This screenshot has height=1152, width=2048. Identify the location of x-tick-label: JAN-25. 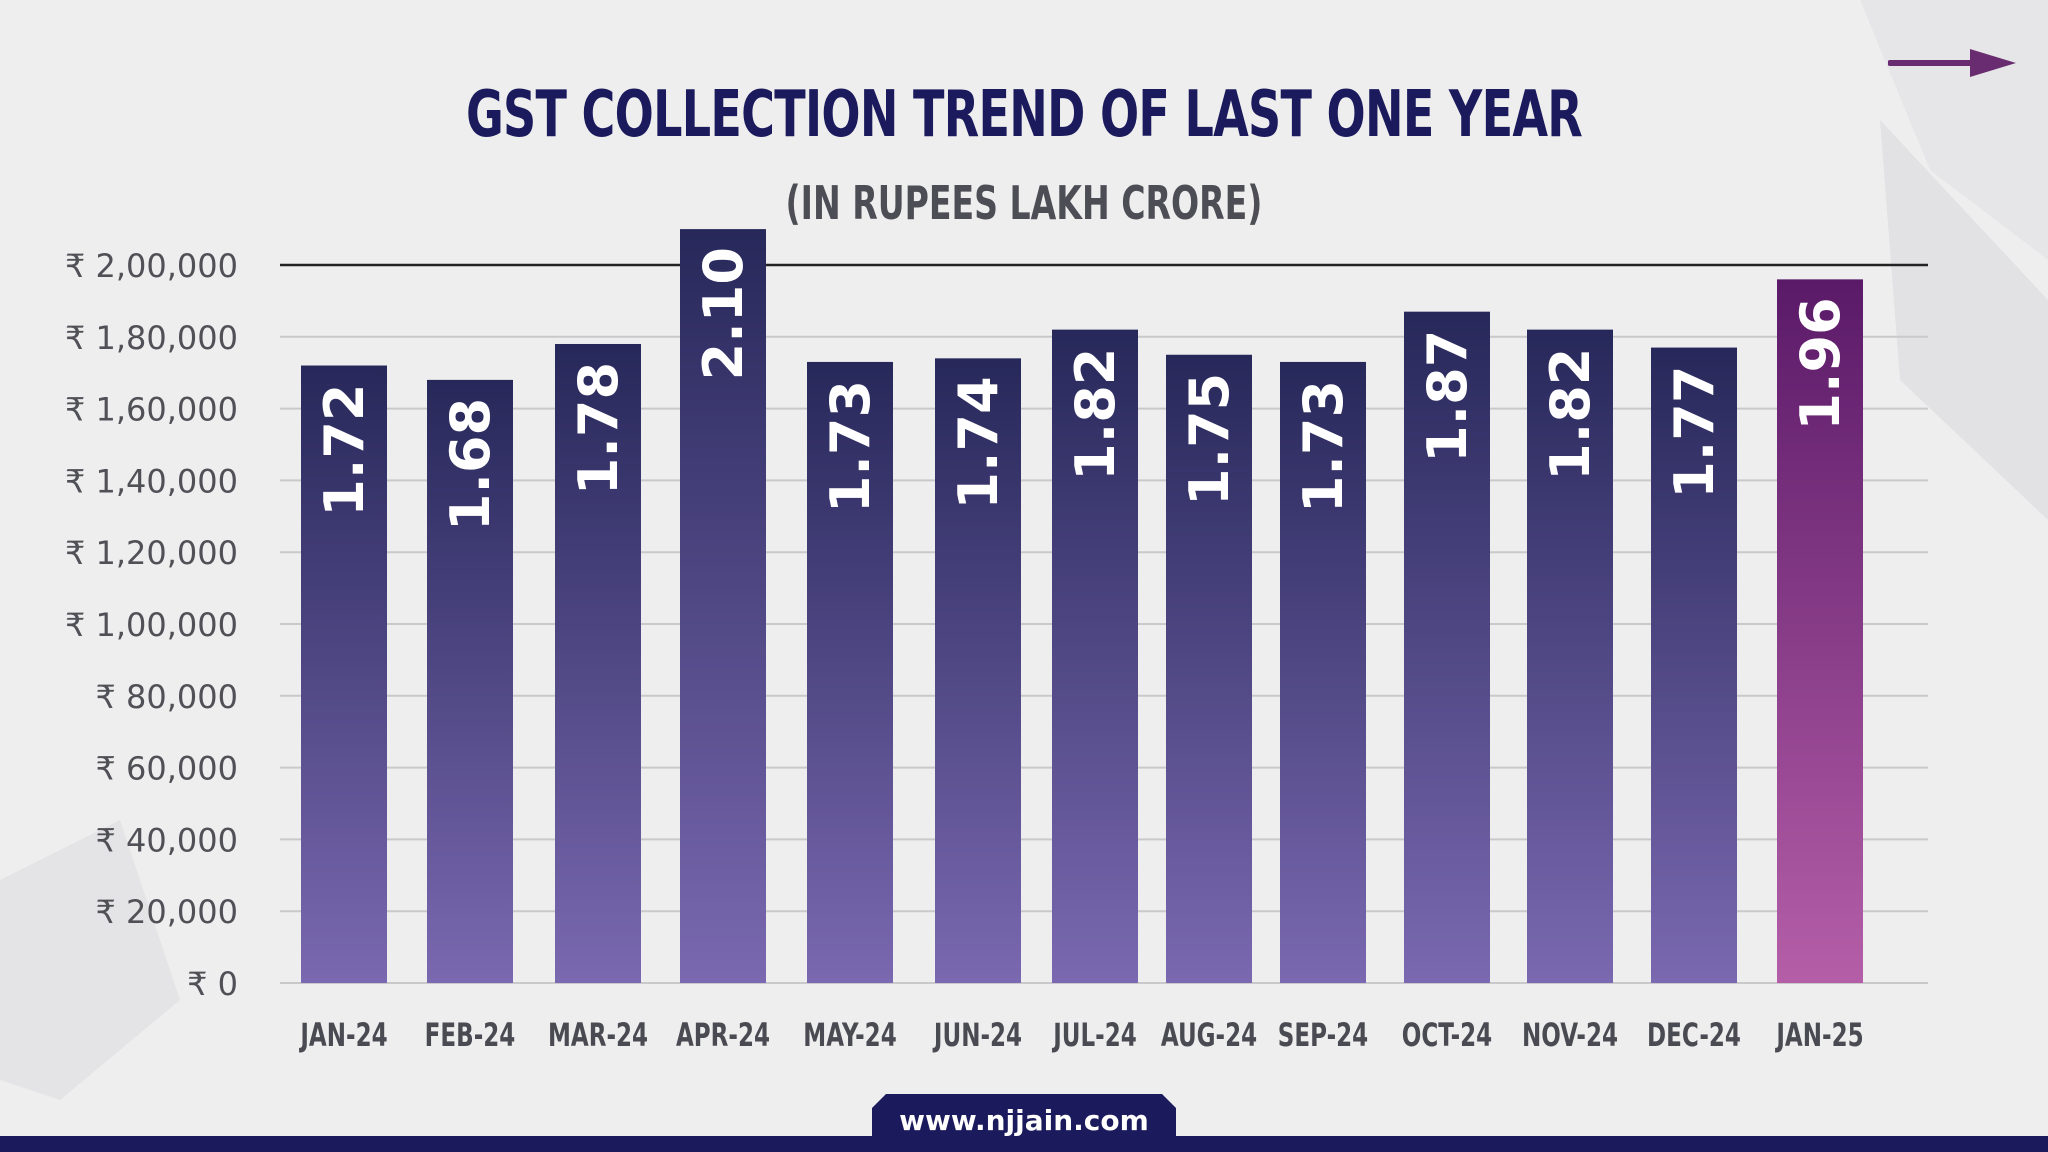
(1819, 1035).